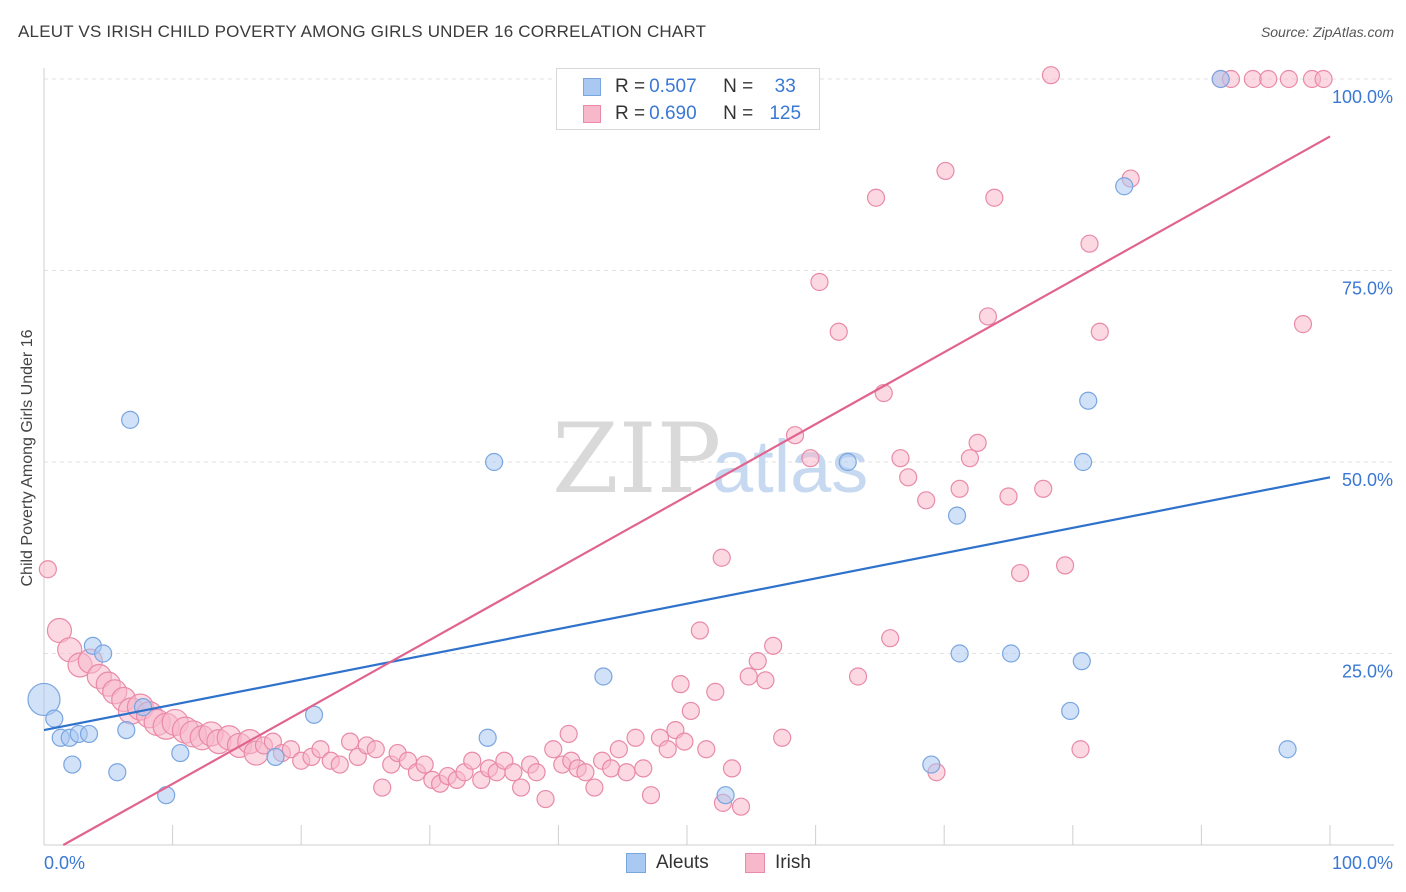 Image resolution: width=1406 pixels, height=892 pixels. What do you see at coordinates (785, 113) in the screenshot?
I see `legend-n-value: 125` at bounding box center [785, 113].